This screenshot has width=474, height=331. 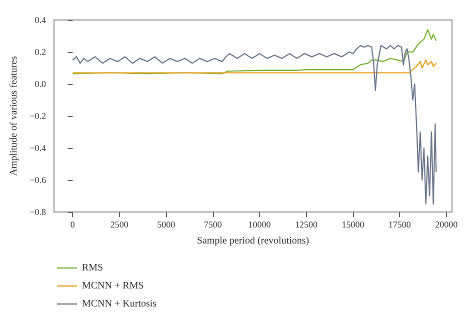 What do you see at coordinates (14, 116) in the screenshot?
I see `y-axis-title: Amplitude of various features` at bounding box center [14, 116].